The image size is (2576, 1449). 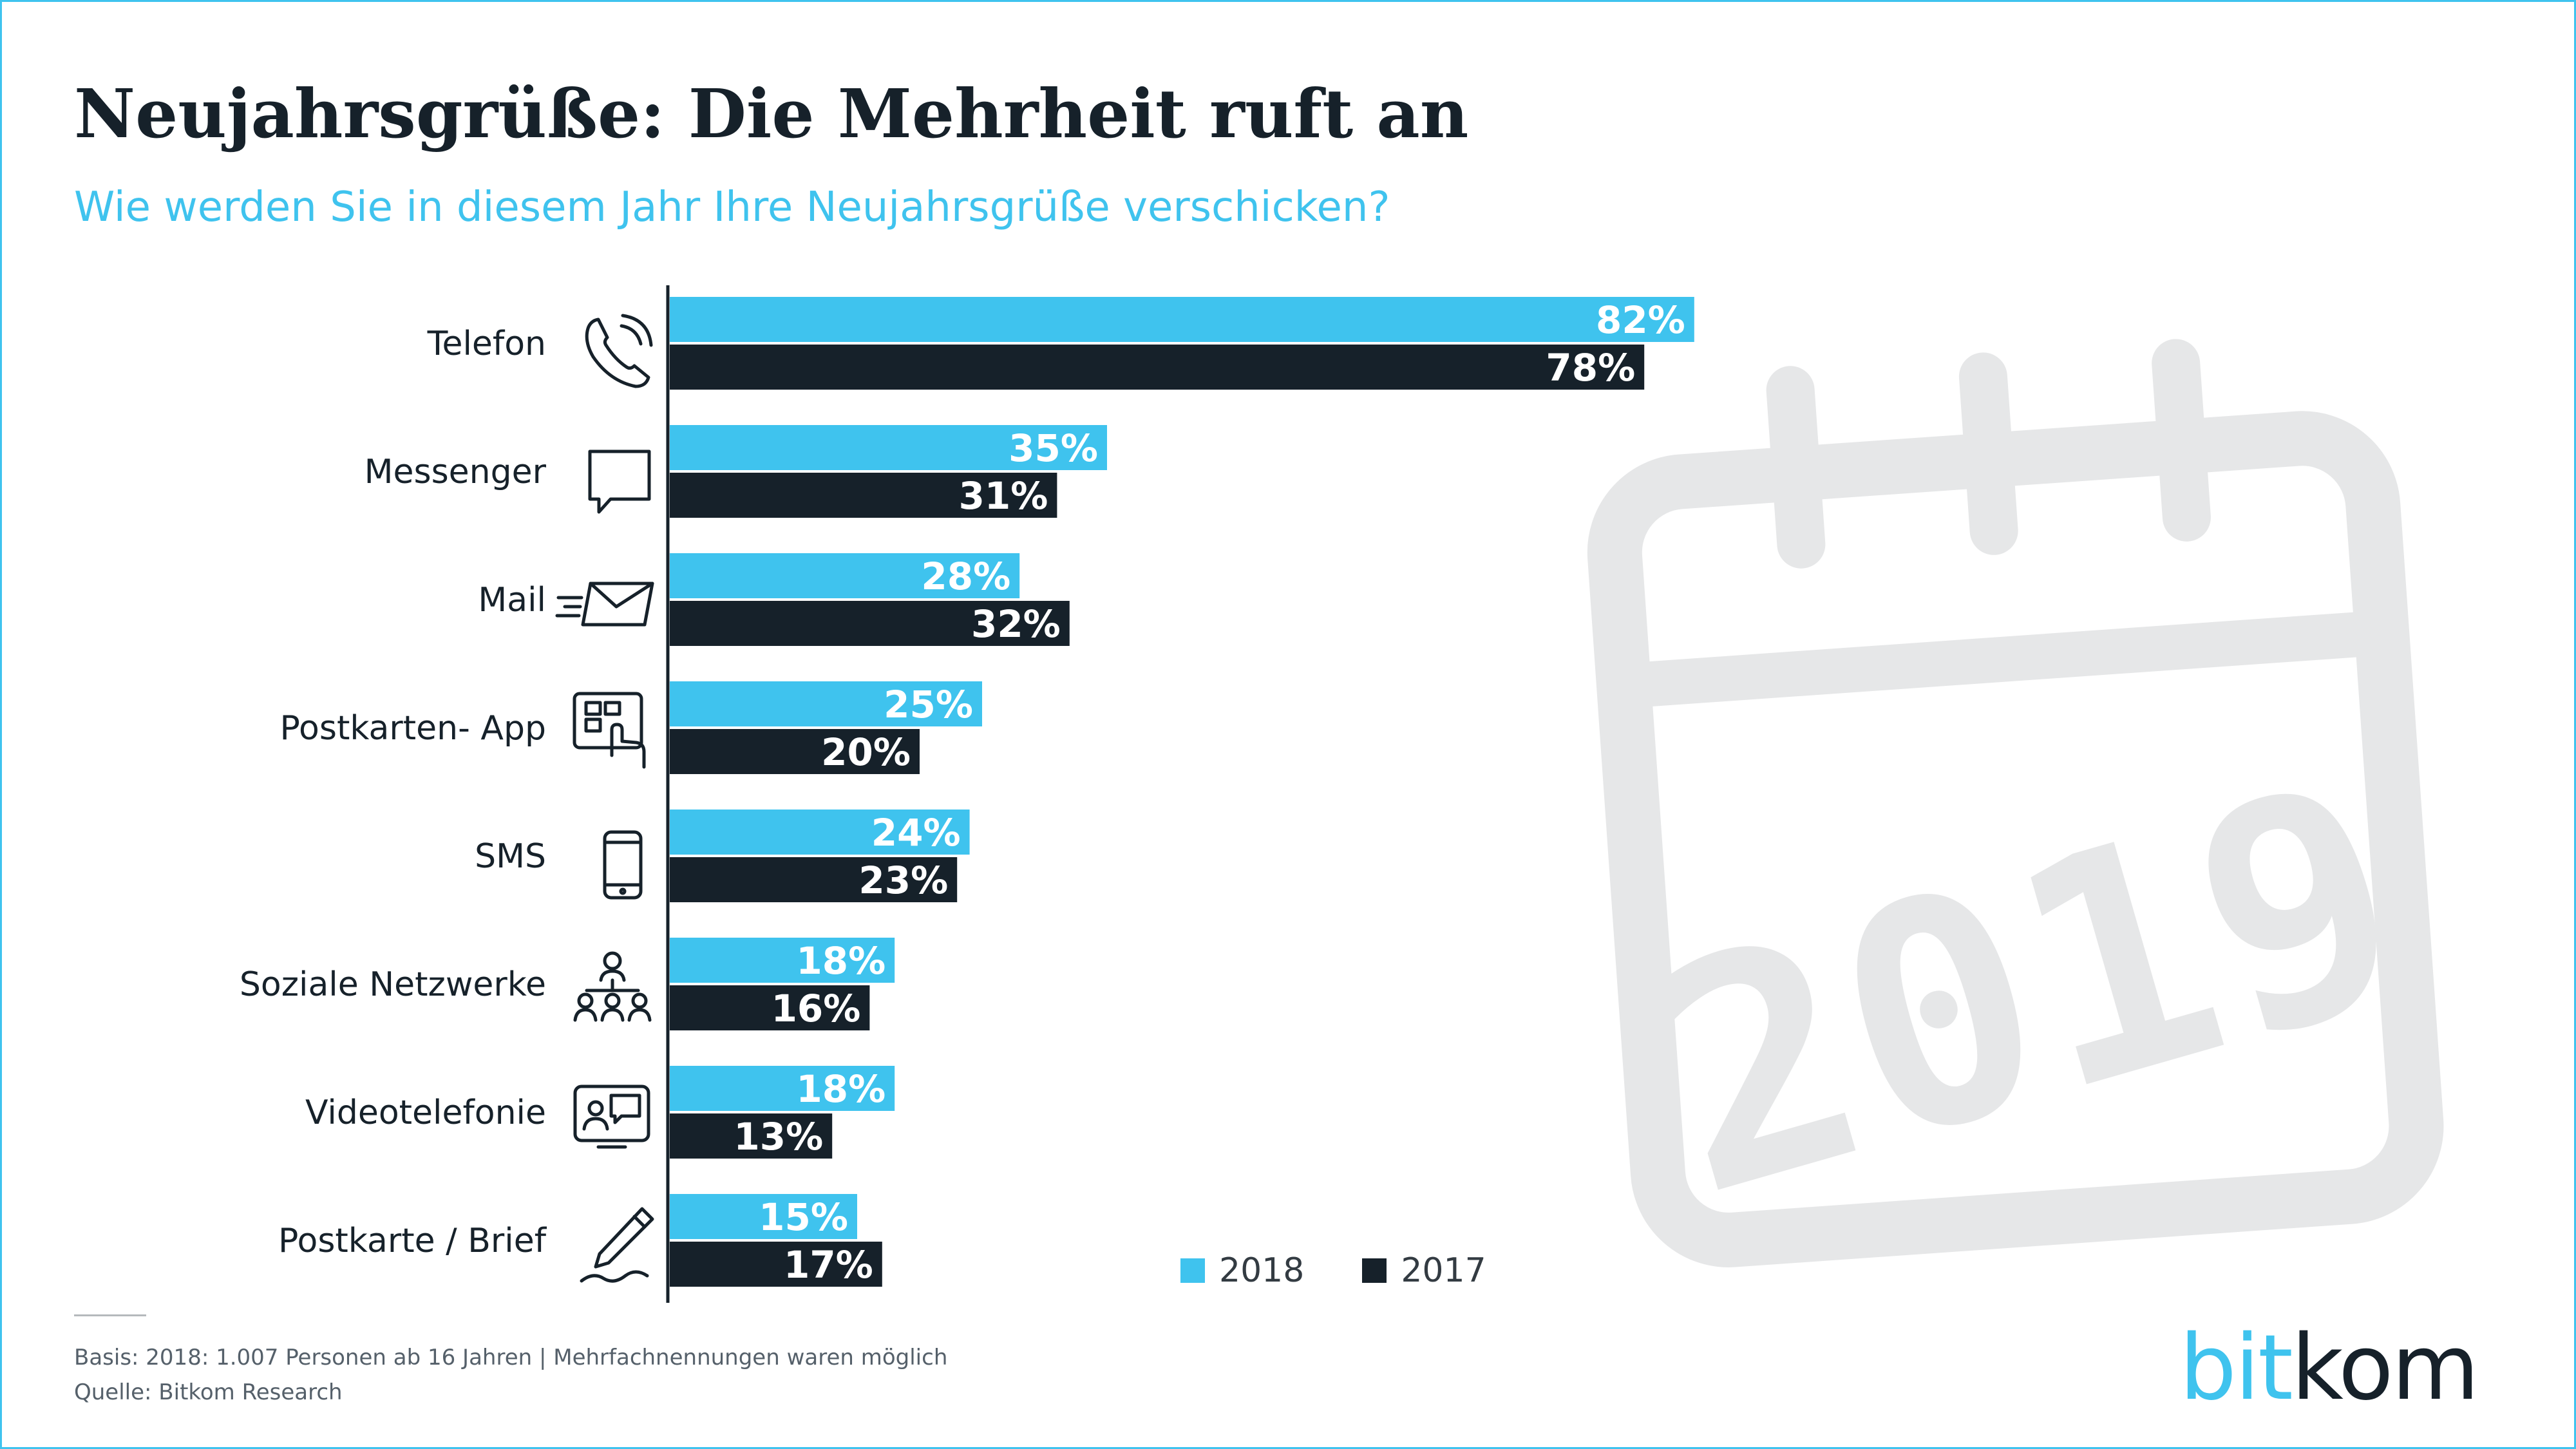 What do you see at coordinates (1053, 448) in the screenshot?
I see `value-label: 35%` at bounding box center [1053, 448].